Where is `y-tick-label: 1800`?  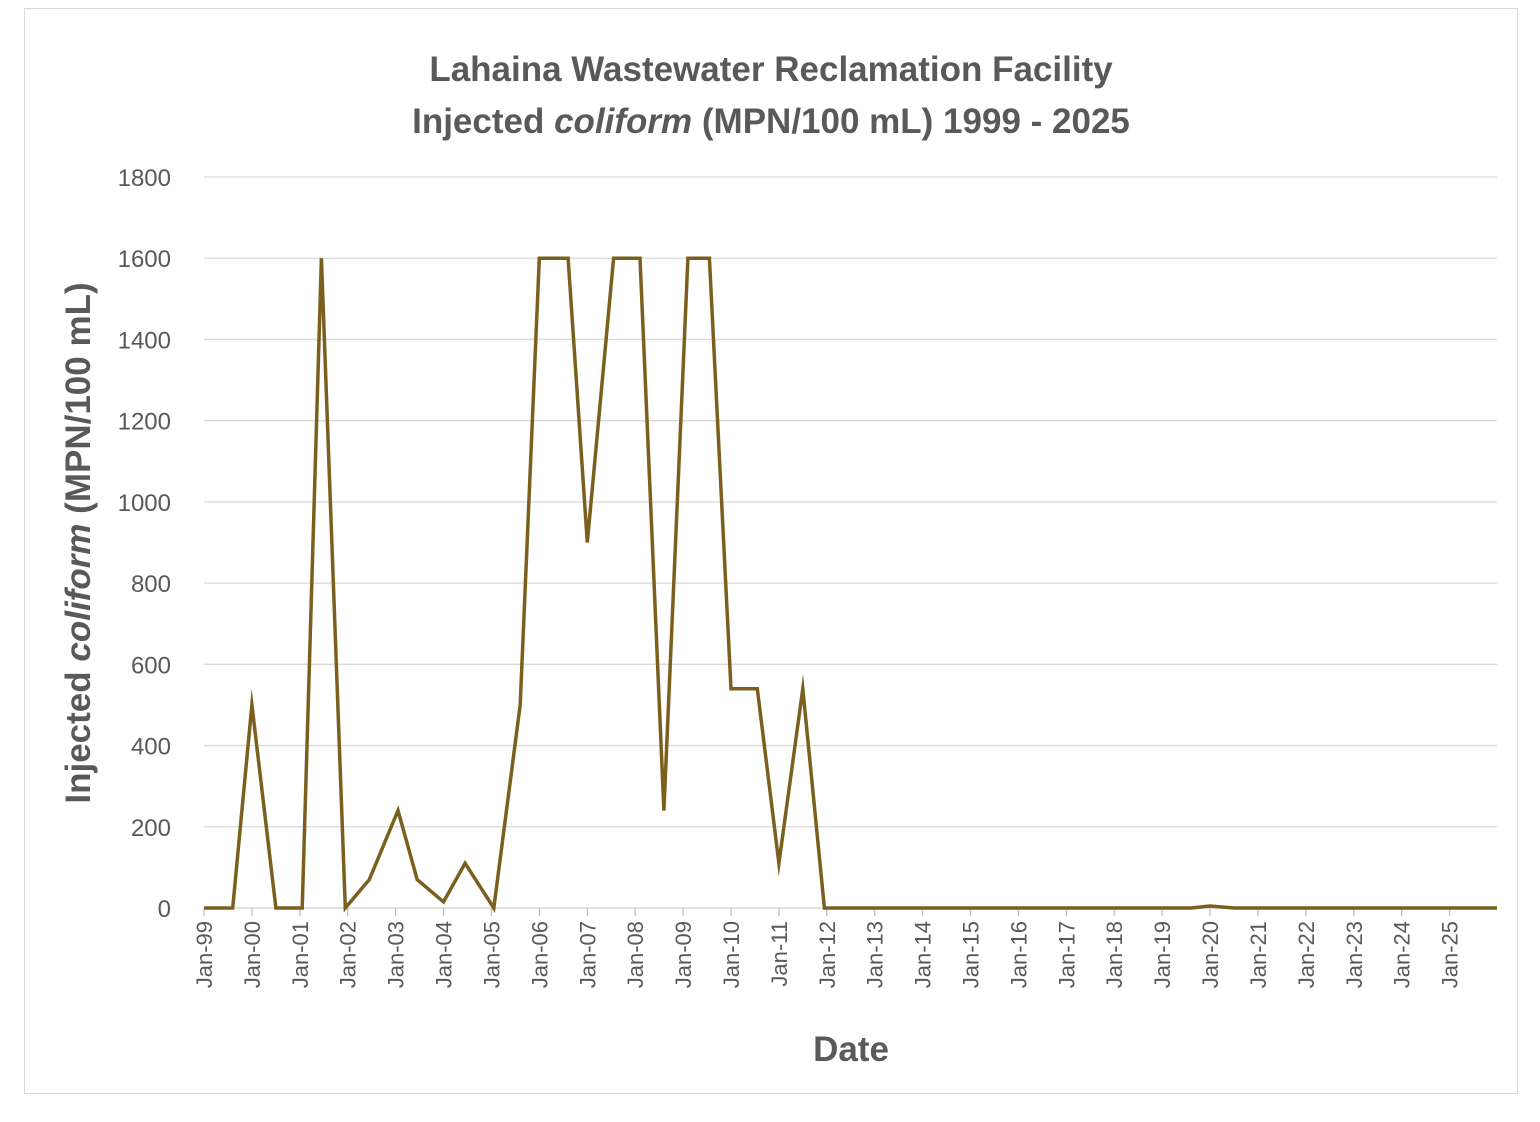 y-tick-label: 1800 is located at coordinates (144, 178).